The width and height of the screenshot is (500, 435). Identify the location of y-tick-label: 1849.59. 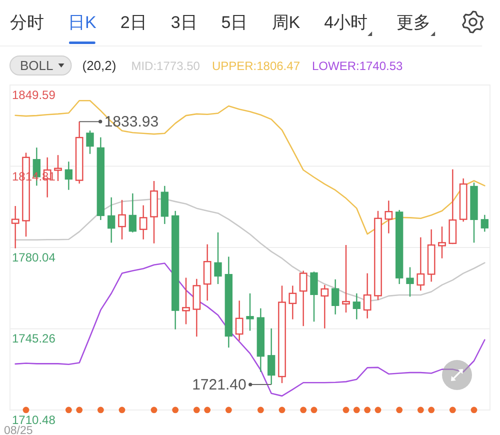
(34, 95).